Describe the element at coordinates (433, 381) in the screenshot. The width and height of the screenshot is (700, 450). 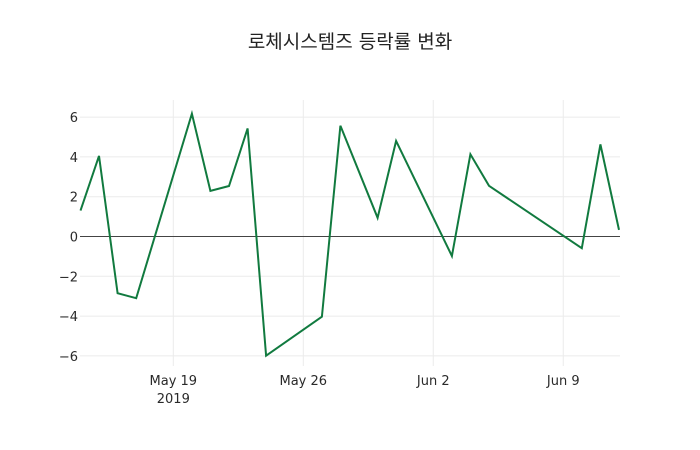
I see `x-tick-label: Jun 2` at that location.